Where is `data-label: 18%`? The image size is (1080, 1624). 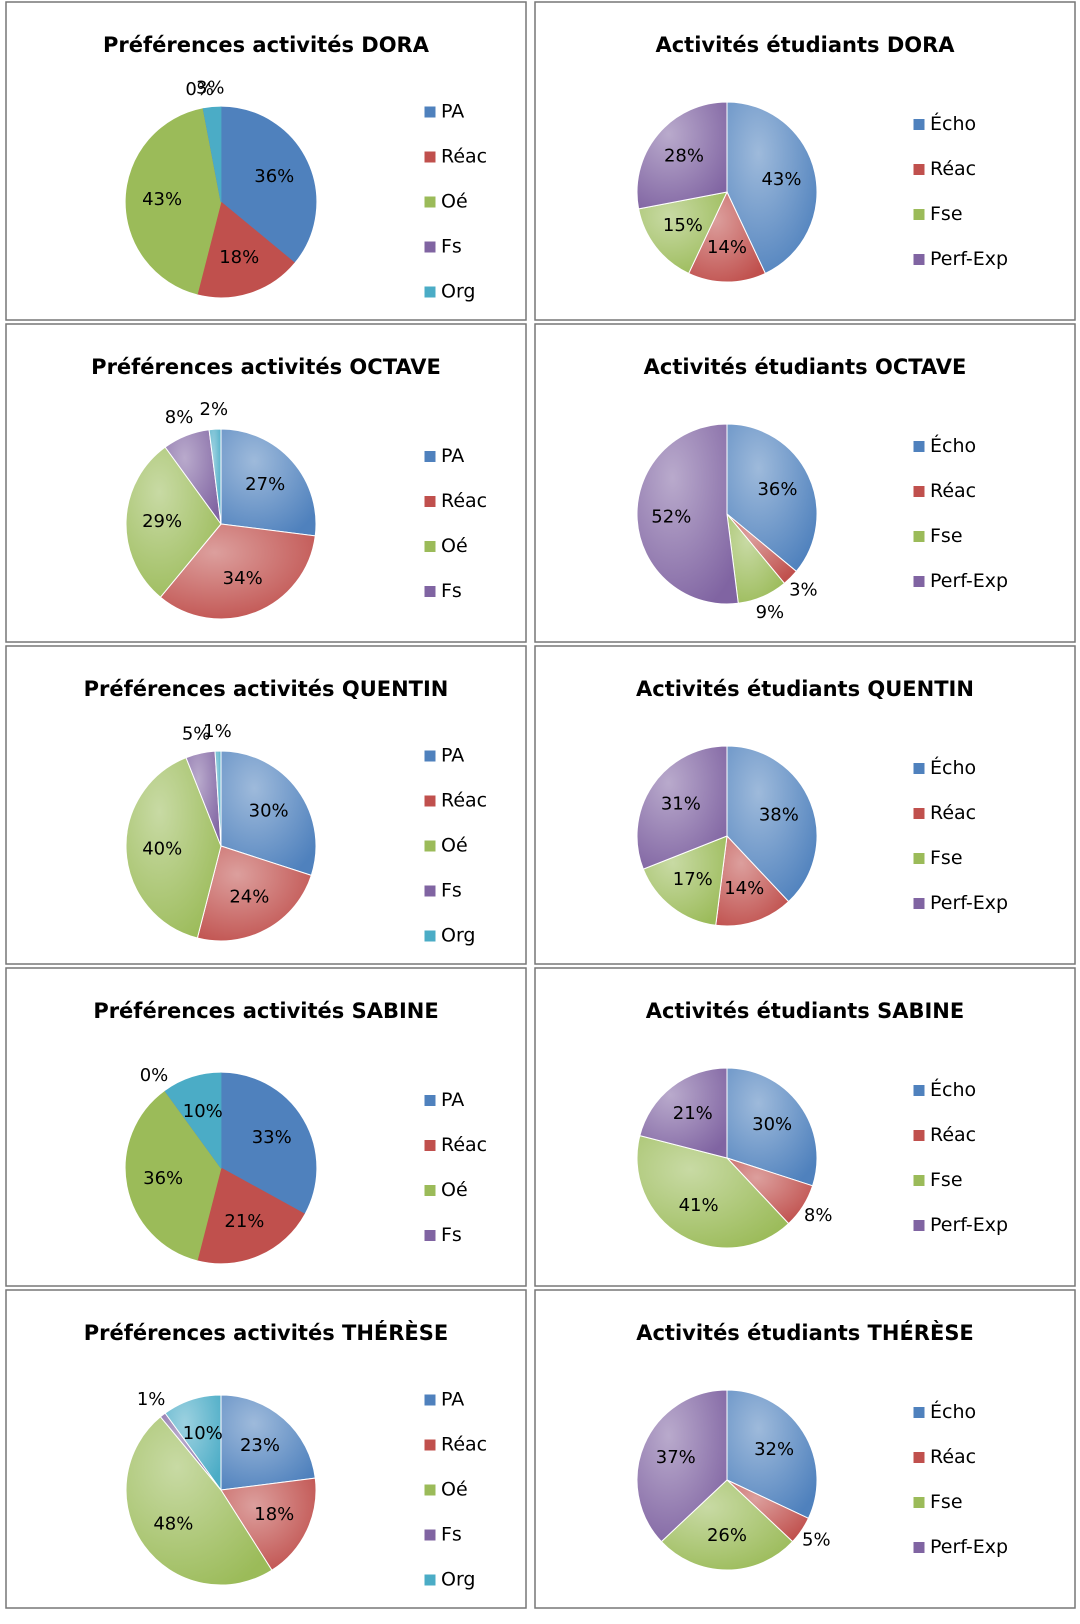 data-label: 18% is located at coordinates (239, 257).